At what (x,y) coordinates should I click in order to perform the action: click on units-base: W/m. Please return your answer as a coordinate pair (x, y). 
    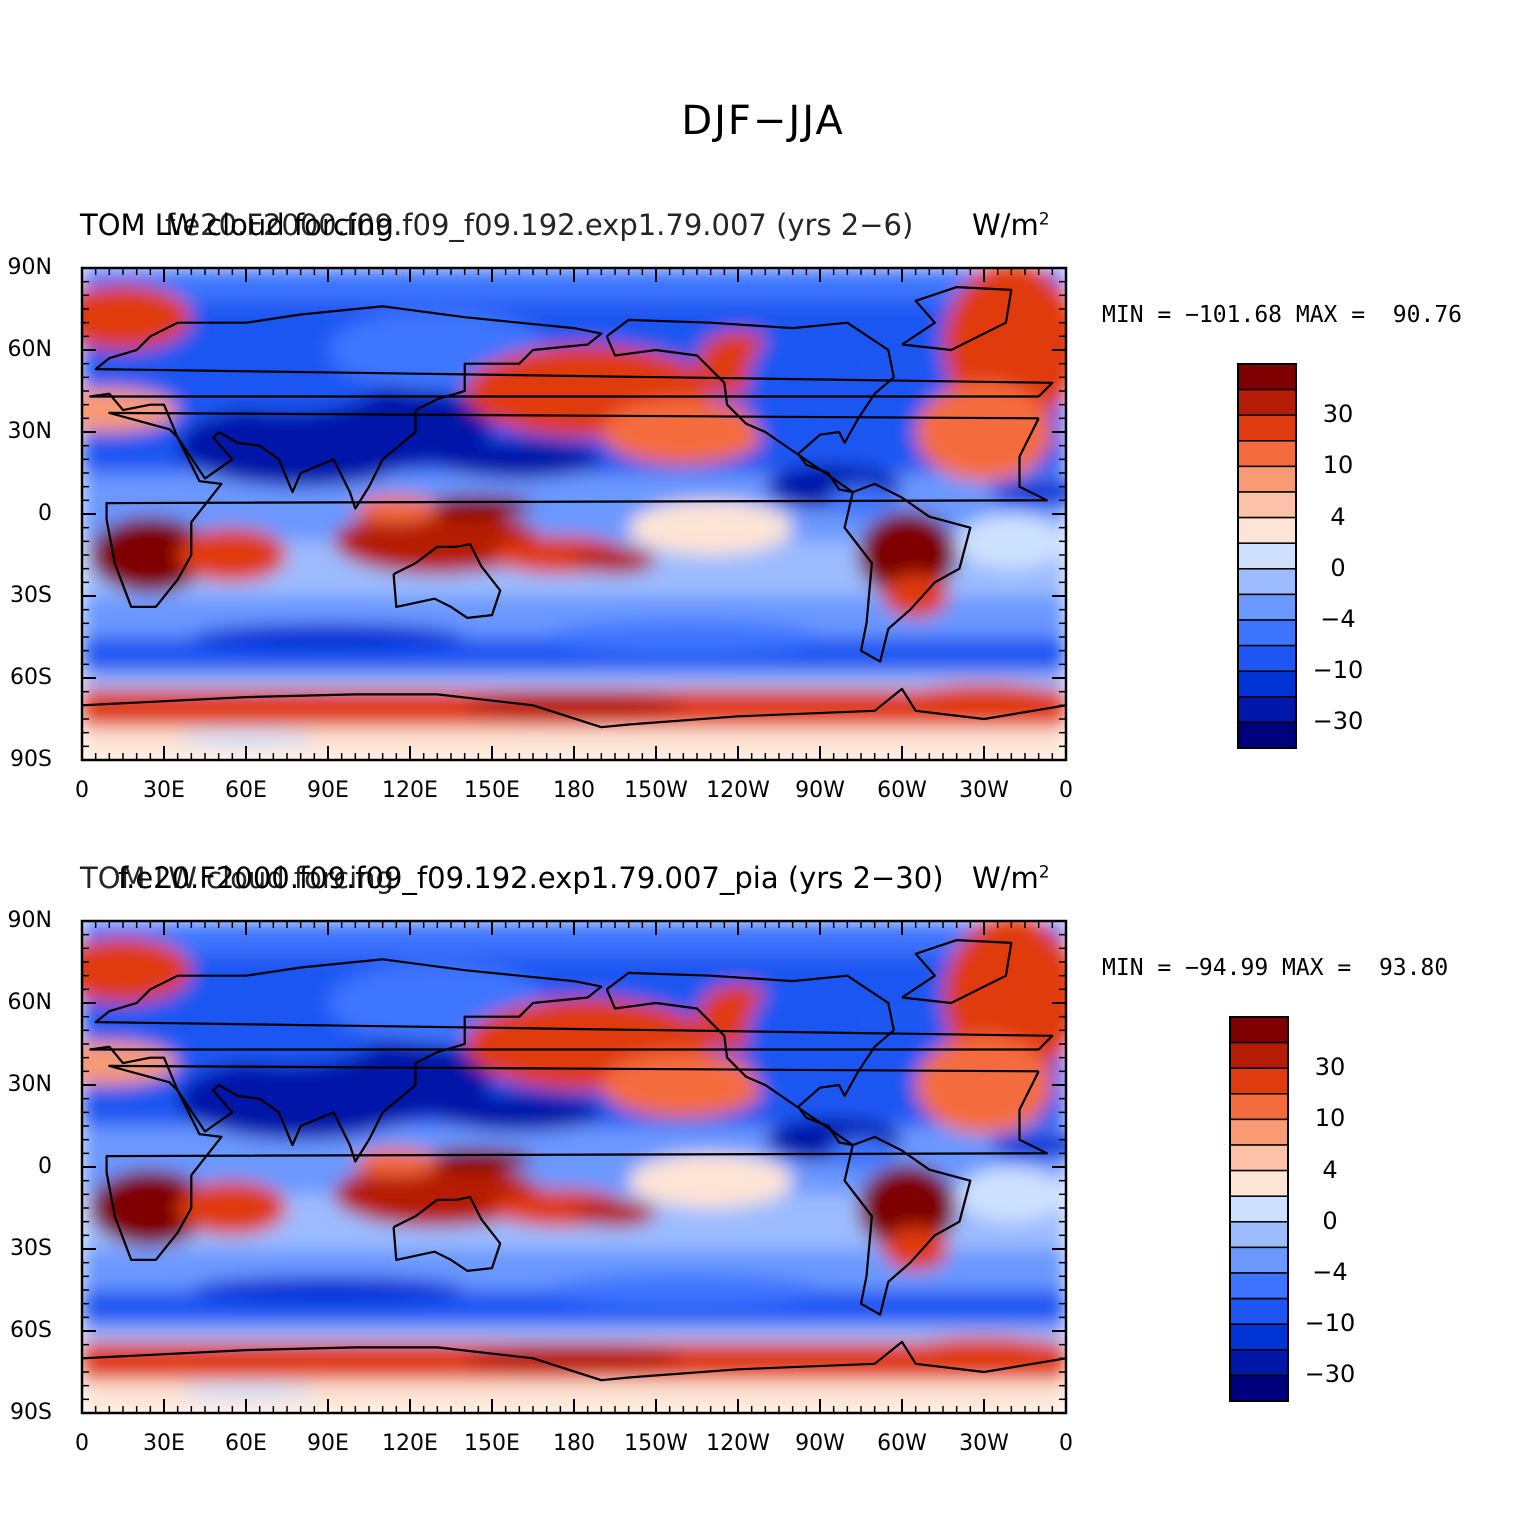
    Looking at the image, I should click on (1005, 878).